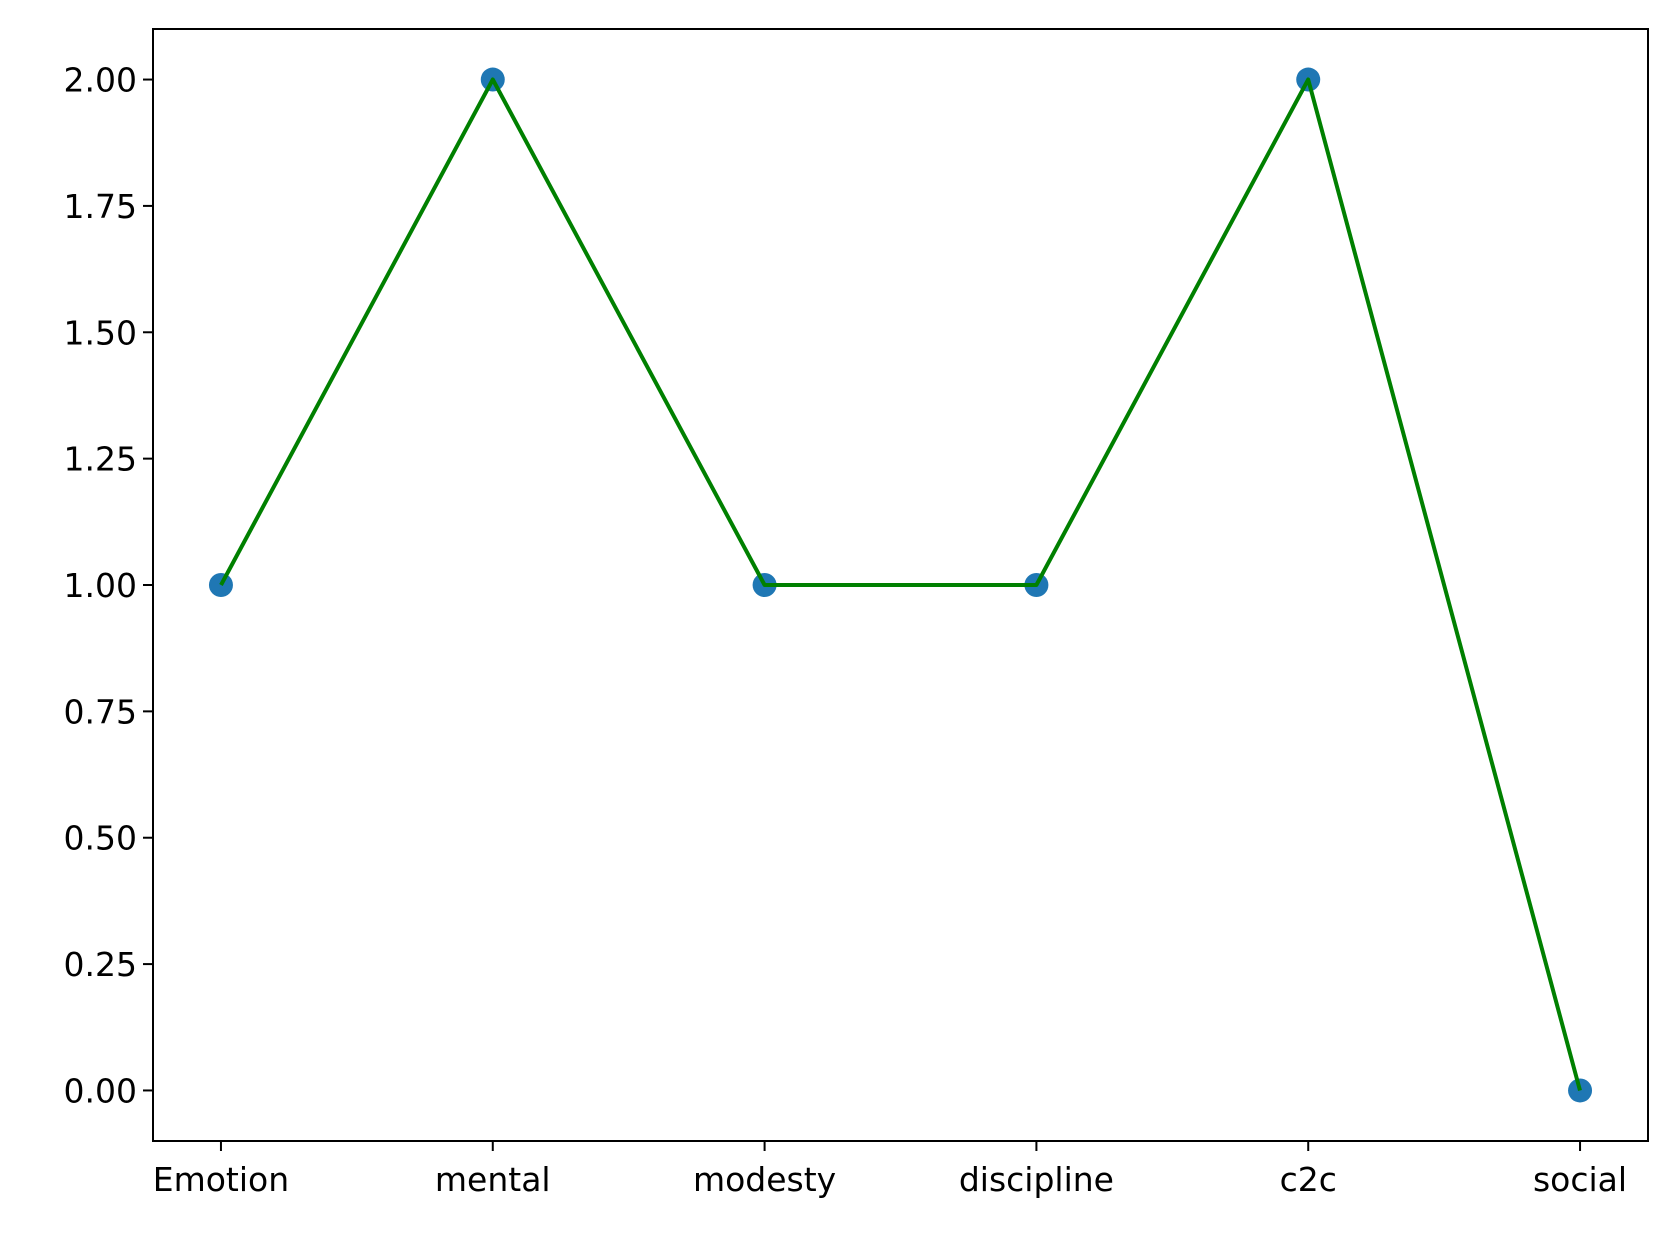 Image resolution: width=1669 pixels, height=1237 pixels. What do you see at coordinates (221, 1179) in the screenshot?
I see `x-tick-label: Emotion` at bounding box center [221, 1179].